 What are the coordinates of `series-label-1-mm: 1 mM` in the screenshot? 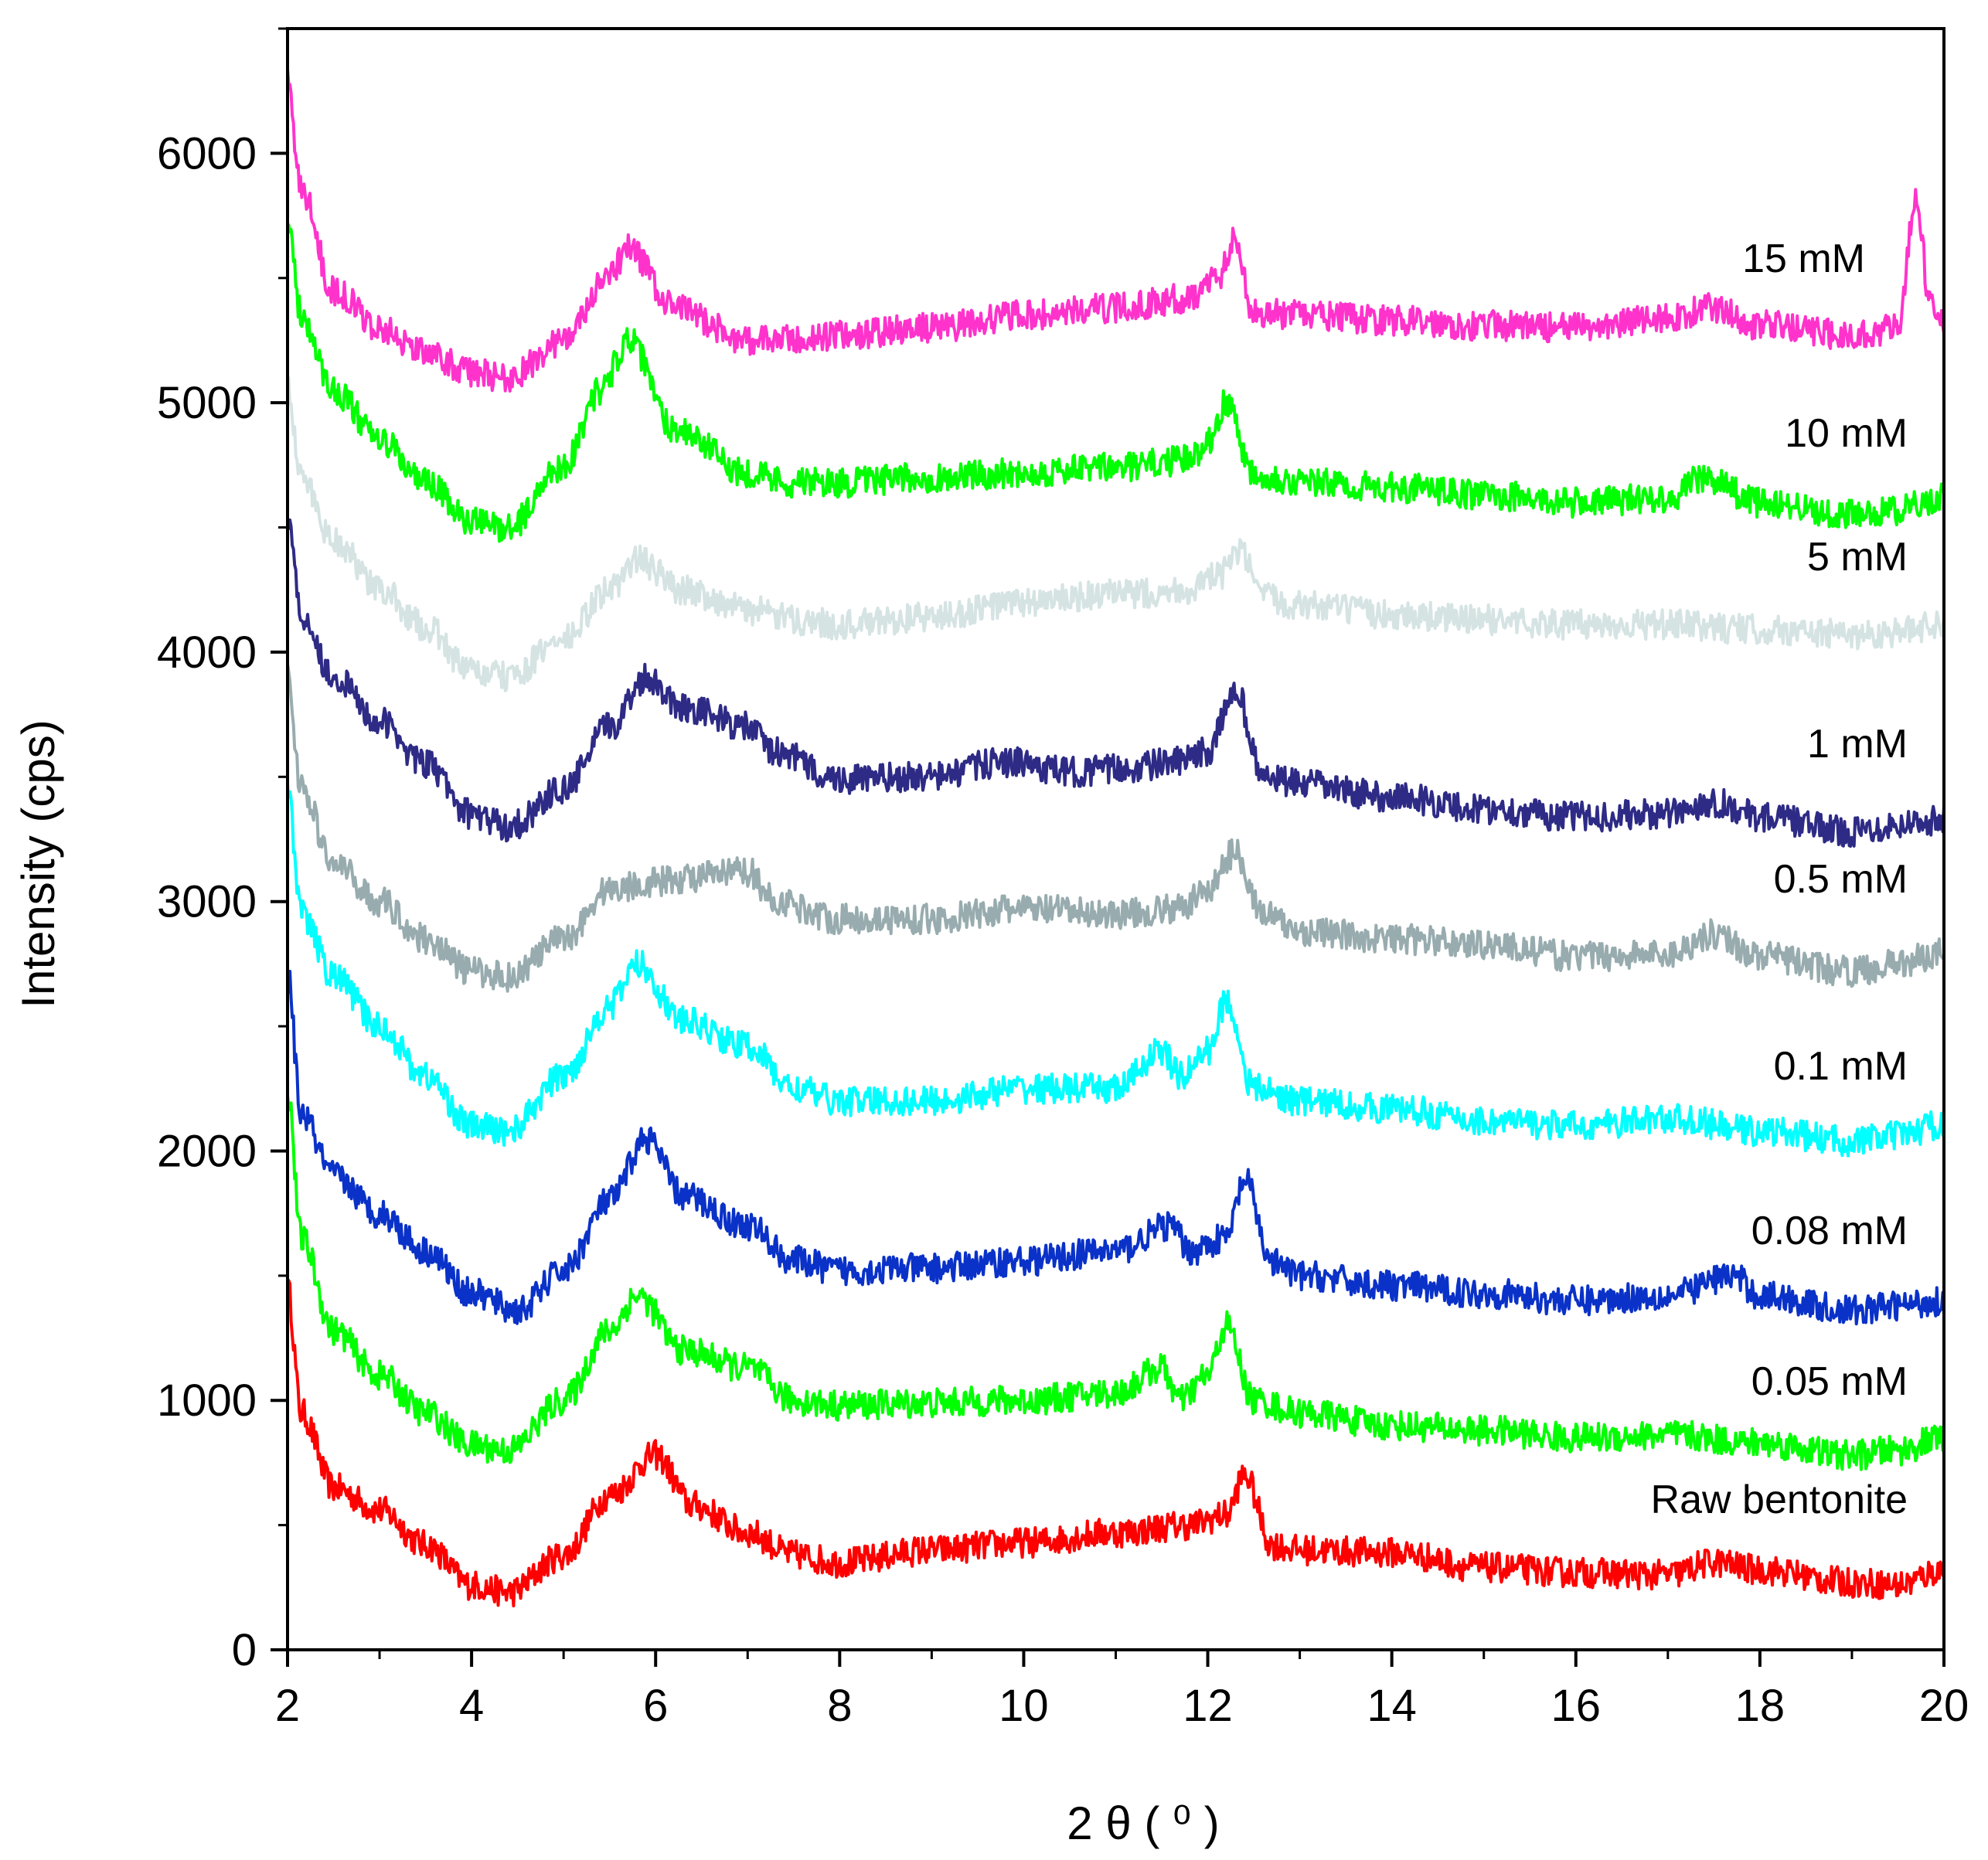 It's located at (1858, 744).